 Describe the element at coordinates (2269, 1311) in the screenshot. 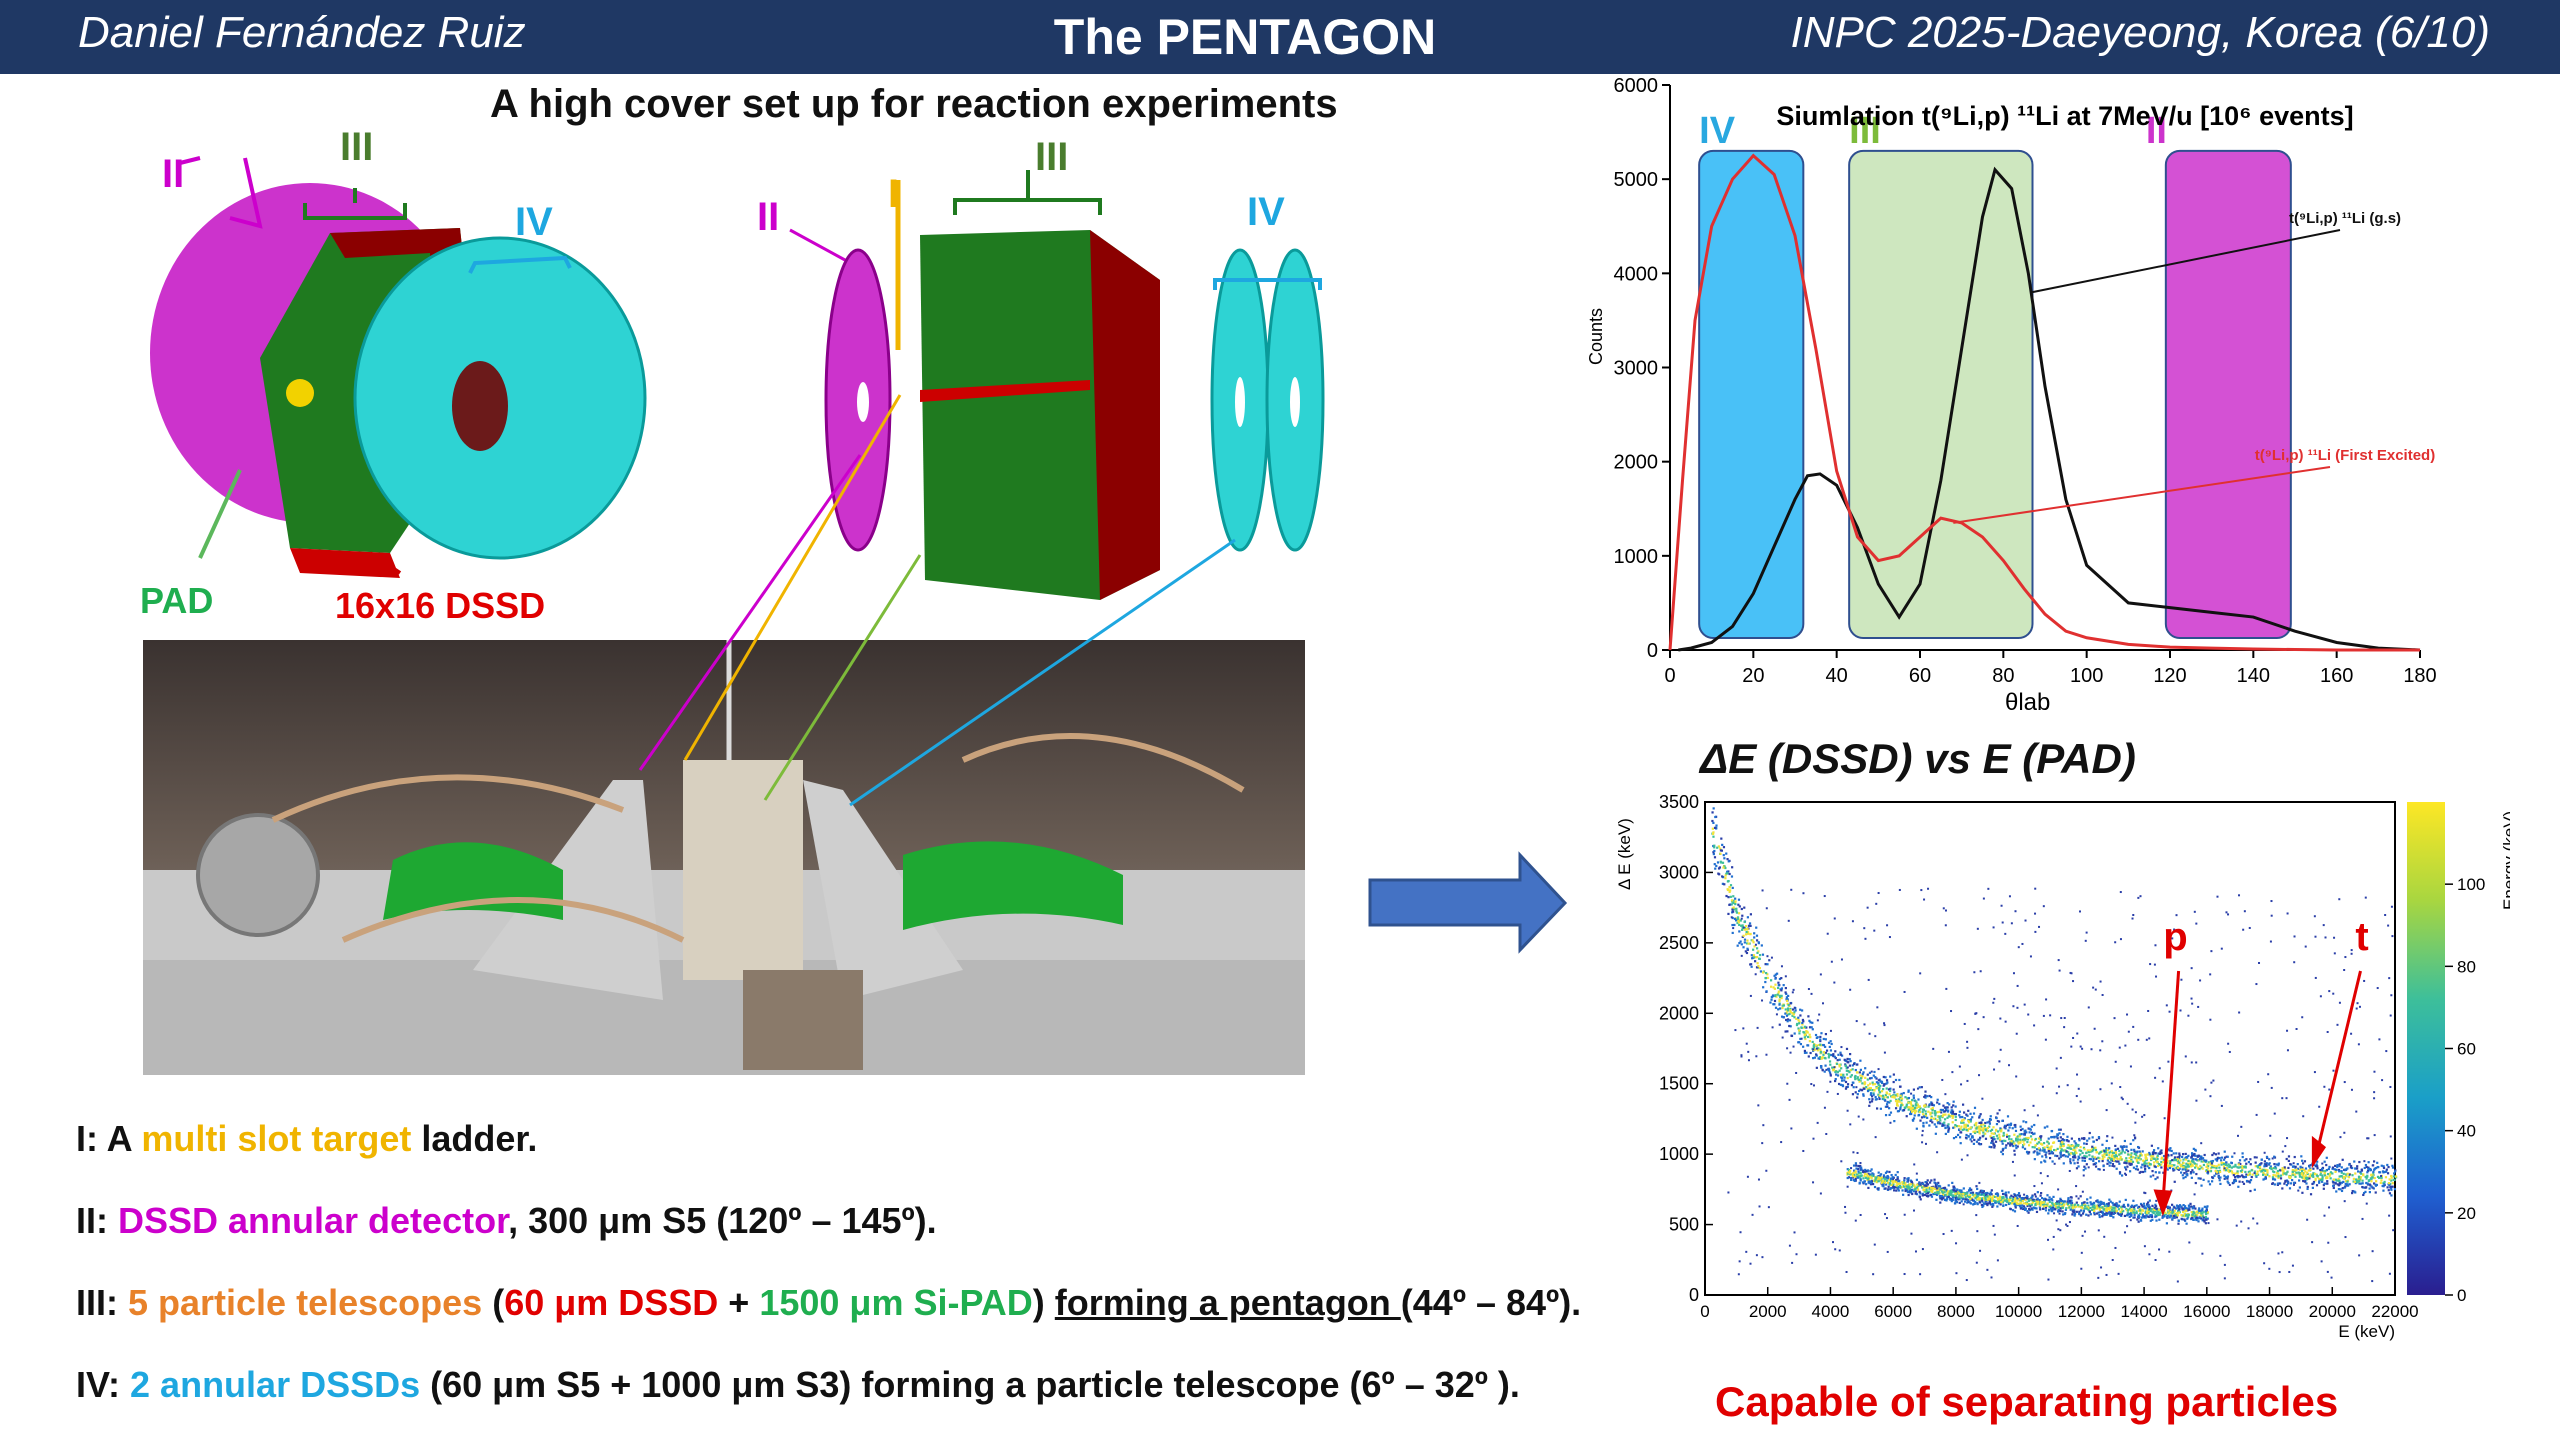

I see `x-tick-label: 18000` at that location.